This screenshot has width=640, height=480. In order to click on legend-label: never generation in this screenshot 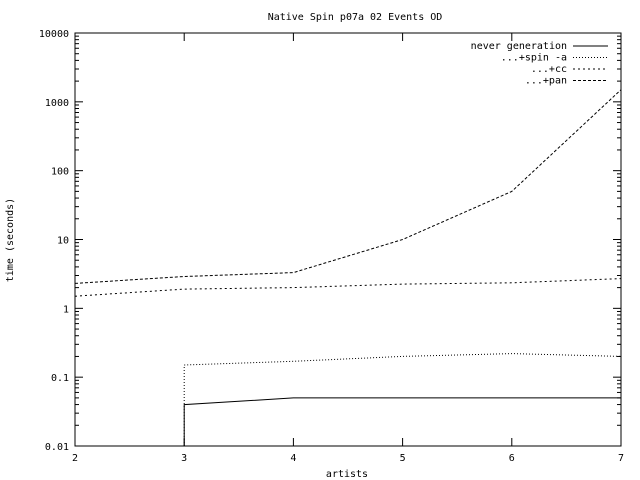, I will do `click(519, 46)`.